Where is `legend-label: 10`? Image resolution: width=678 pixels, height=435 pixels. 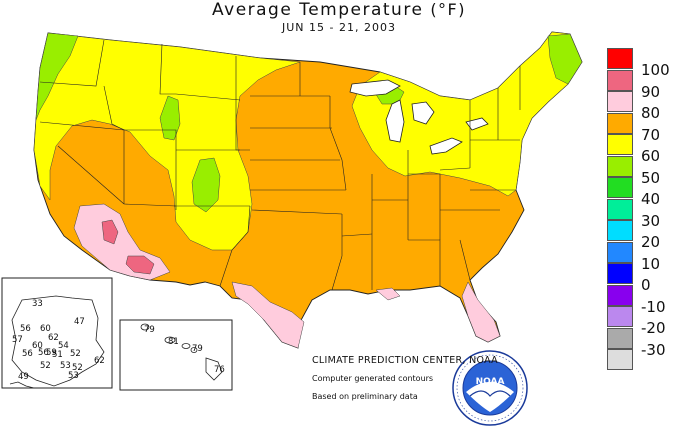
legend-label: 10 is located at coordinates (651, 263).